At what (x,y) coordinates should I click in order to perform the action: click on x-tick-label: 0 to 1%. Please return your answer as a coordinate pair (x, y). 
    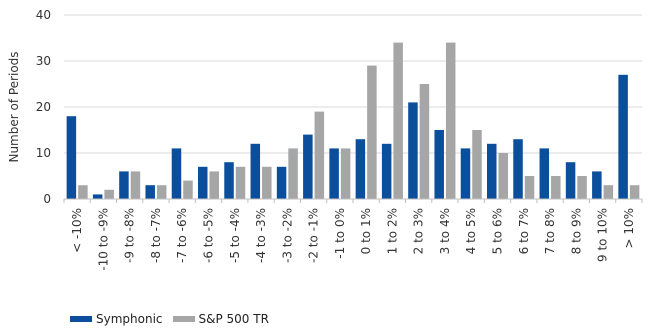
    Looking at the image, I should click on (366, 231).